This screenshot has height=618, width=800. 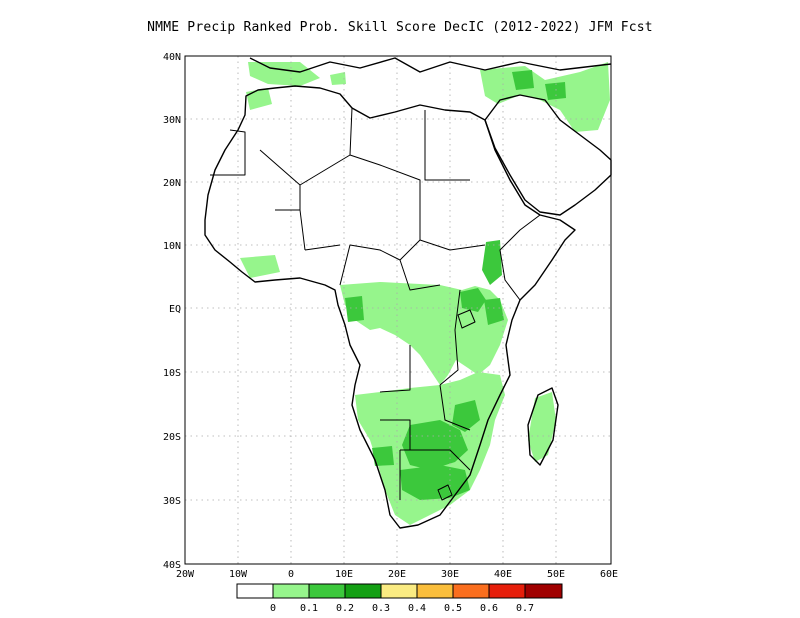 I want to click on lake-victoria, so click(x=466, y=319).